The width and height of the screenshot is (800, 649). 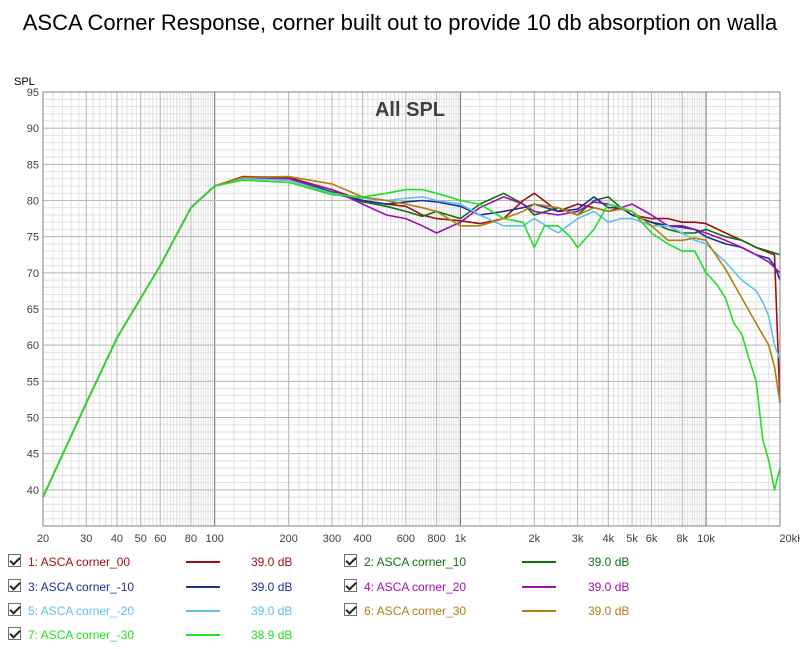 What do you see at coordinates (164, 562) in the screenshot?
I see `legend-item-1: 1: ASCA corner_00 39.0 dB` at bounding box center [164, 562].